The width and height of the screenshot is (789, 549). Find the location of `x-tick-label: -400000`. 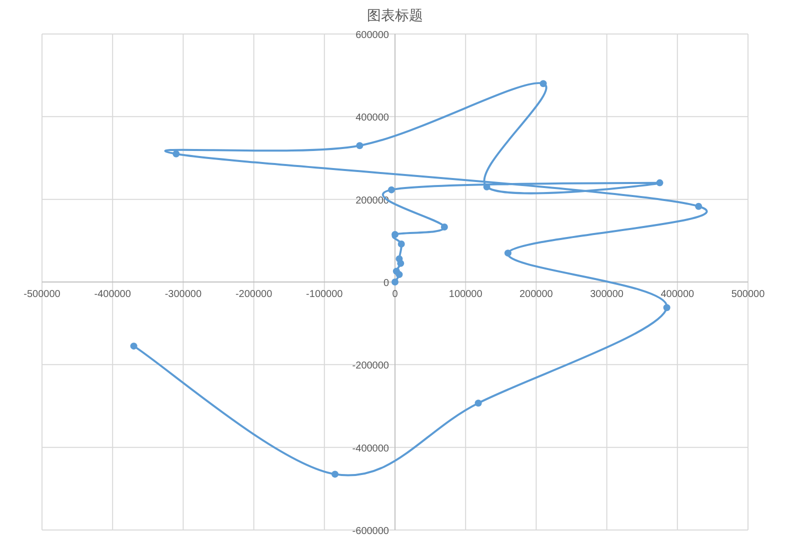

x-tick-label: -400000 is located at coordinates (113, 294).